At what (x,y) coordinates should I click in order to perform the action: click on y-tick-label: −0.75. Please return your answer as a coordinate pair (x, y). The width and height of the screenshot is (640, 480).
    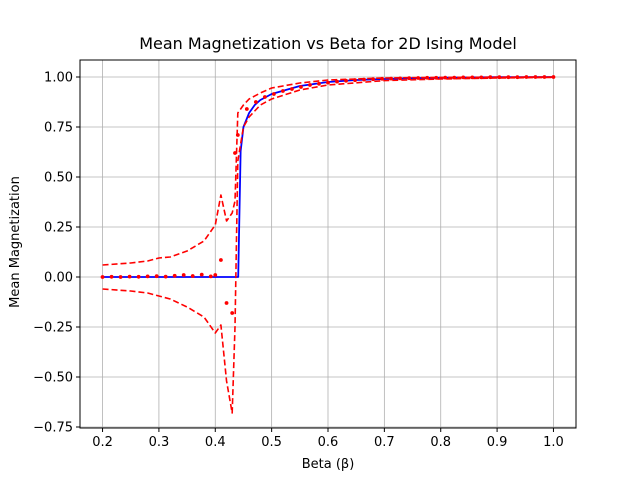
    Looking at the image, I should click on (53, 428).